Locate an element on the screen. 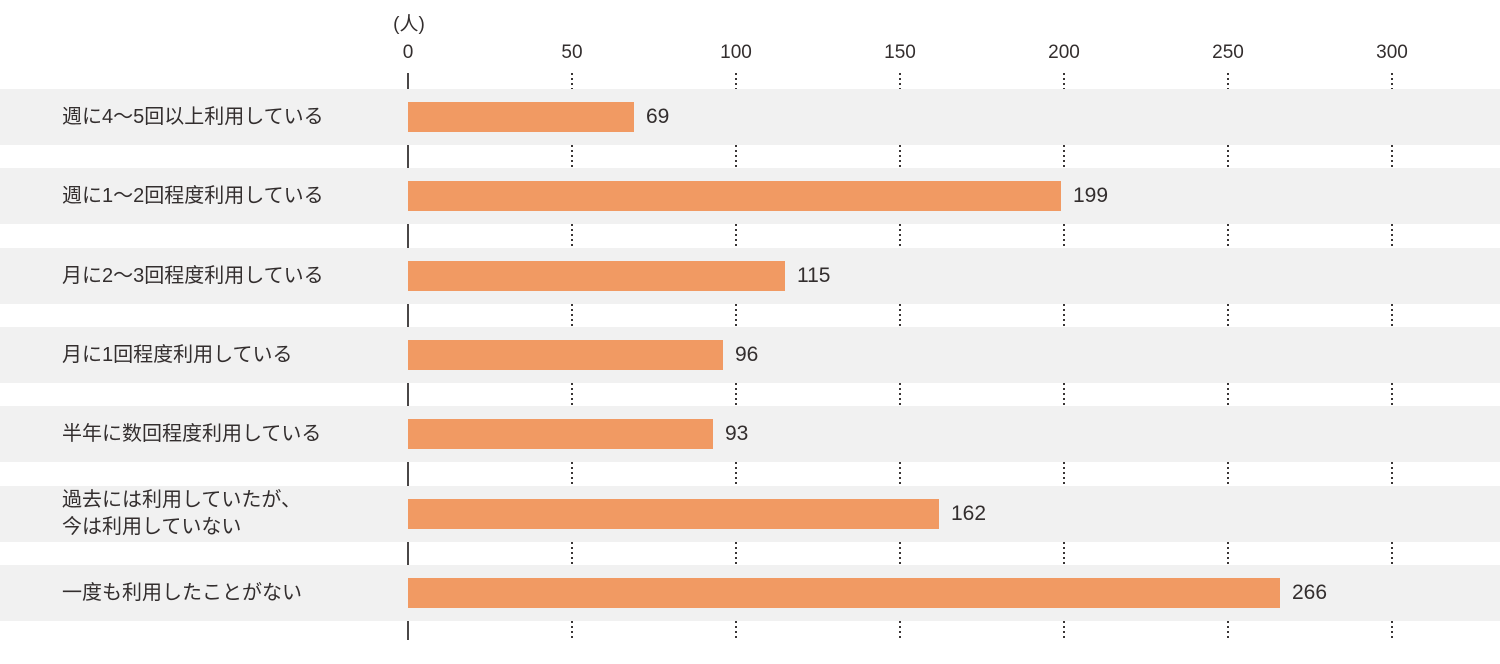  x-tick-label: 200 is located at coordinates (1064, 52).